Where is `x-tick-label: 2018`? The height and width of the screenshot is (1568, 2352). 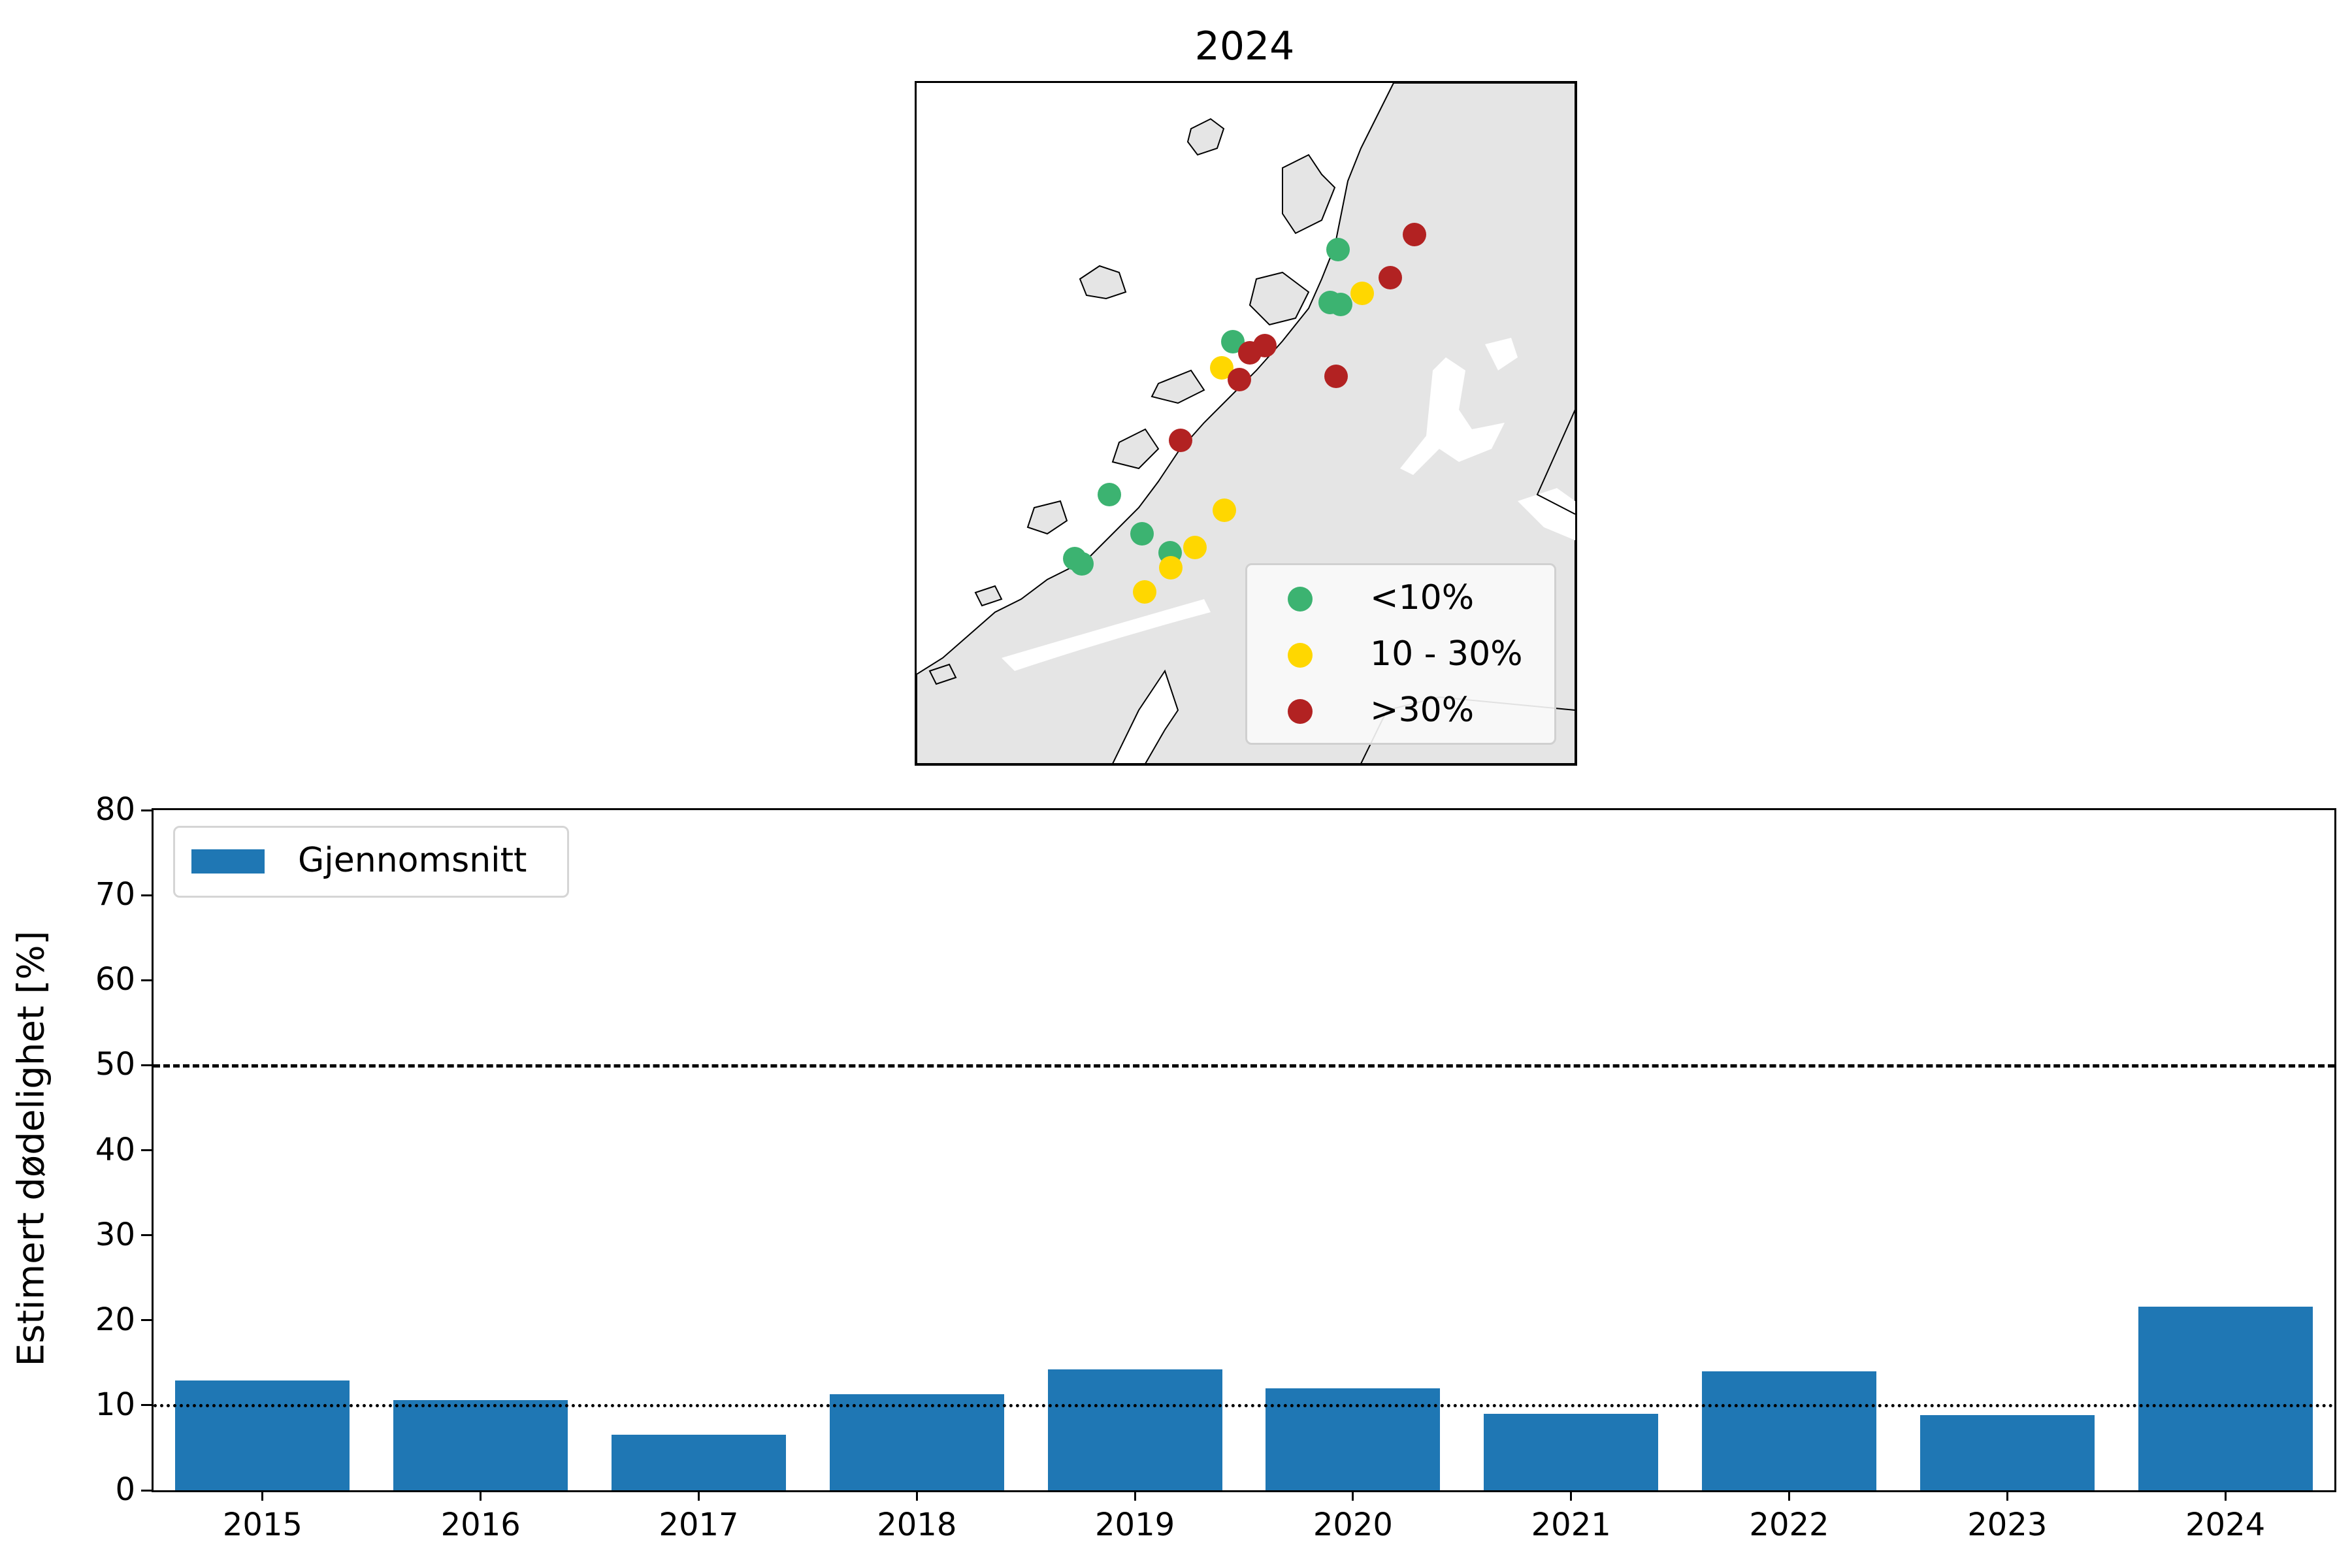
x-tick-label: 2018 is located at coordinates (917, 1525).